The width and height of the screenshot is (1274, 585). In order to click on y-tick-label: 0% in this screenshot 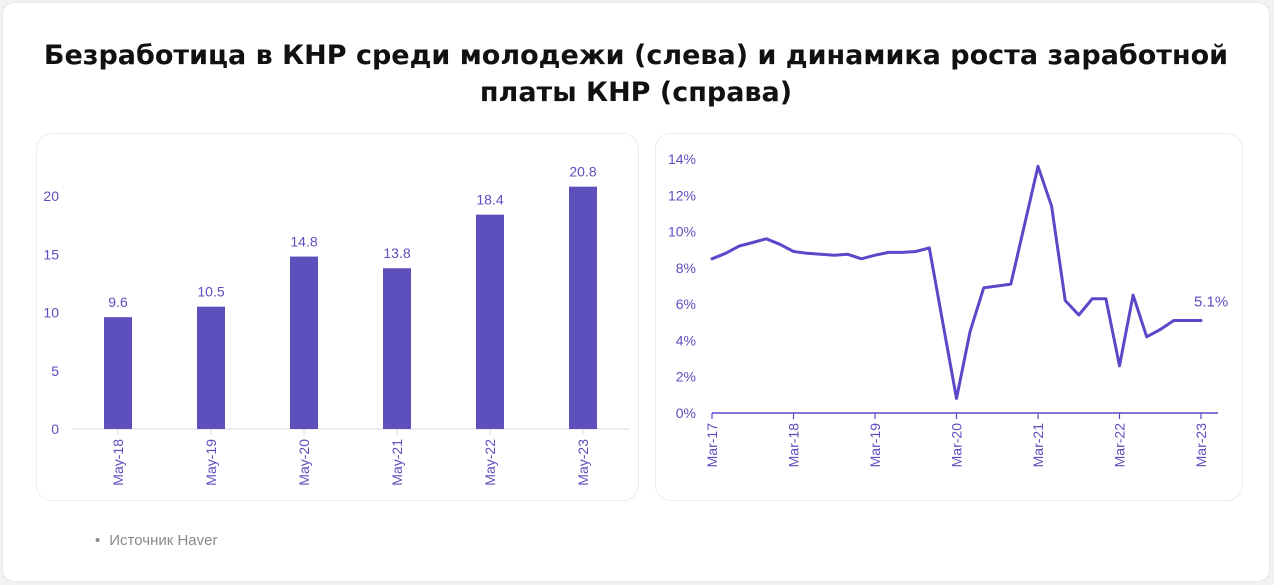, I will do `click(686, 413)`.